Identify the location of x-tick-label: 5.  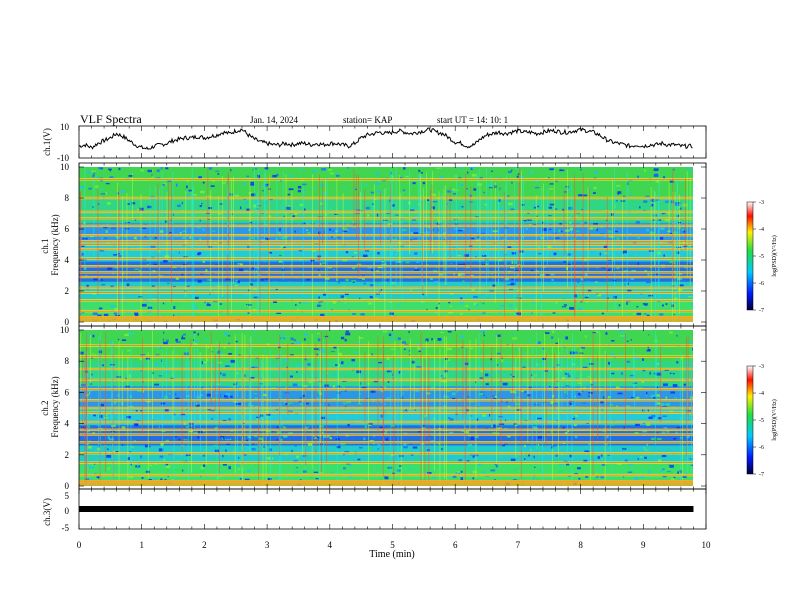
(392, 545).